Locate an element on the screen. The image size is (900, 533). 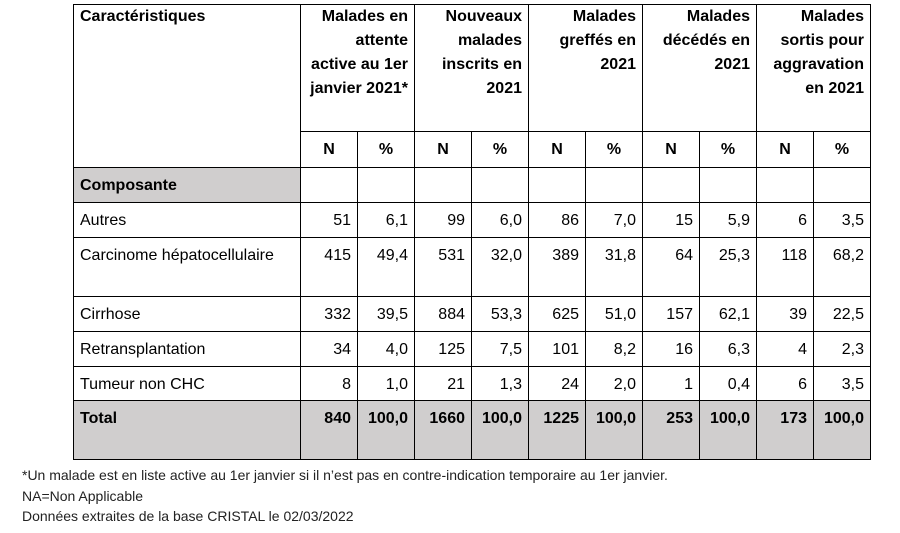
table-cell: 125 is located at coordinates (443, 349).